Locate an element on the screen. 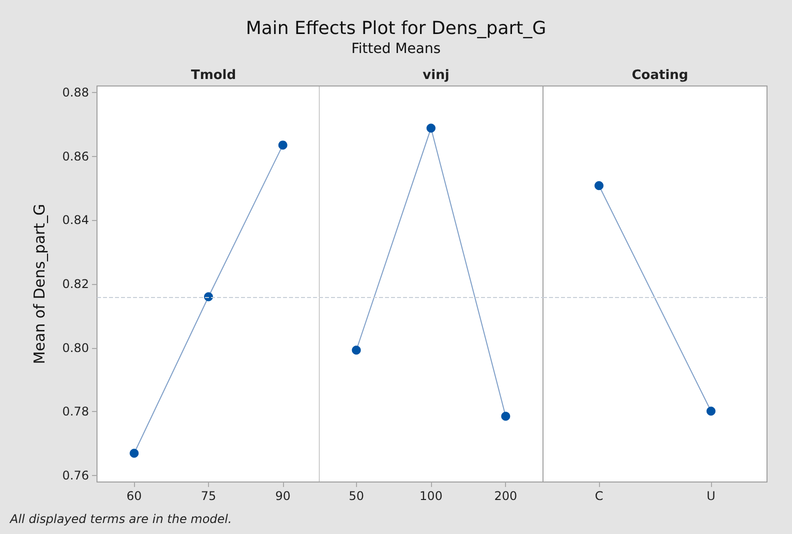 This screenshot has width=792, height=534. x-axis-title: vinj is located at coordinates (436, 75).